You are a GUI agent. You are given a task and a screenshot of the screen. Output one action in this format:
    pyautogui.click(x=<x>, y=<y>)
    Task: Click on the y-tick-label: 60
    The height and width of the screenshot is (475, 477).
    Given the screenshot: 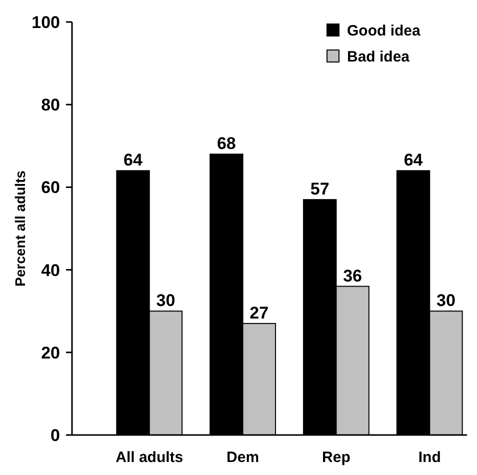 What is the action you would take?
    pyautogui.click(x=50, y=188)
    